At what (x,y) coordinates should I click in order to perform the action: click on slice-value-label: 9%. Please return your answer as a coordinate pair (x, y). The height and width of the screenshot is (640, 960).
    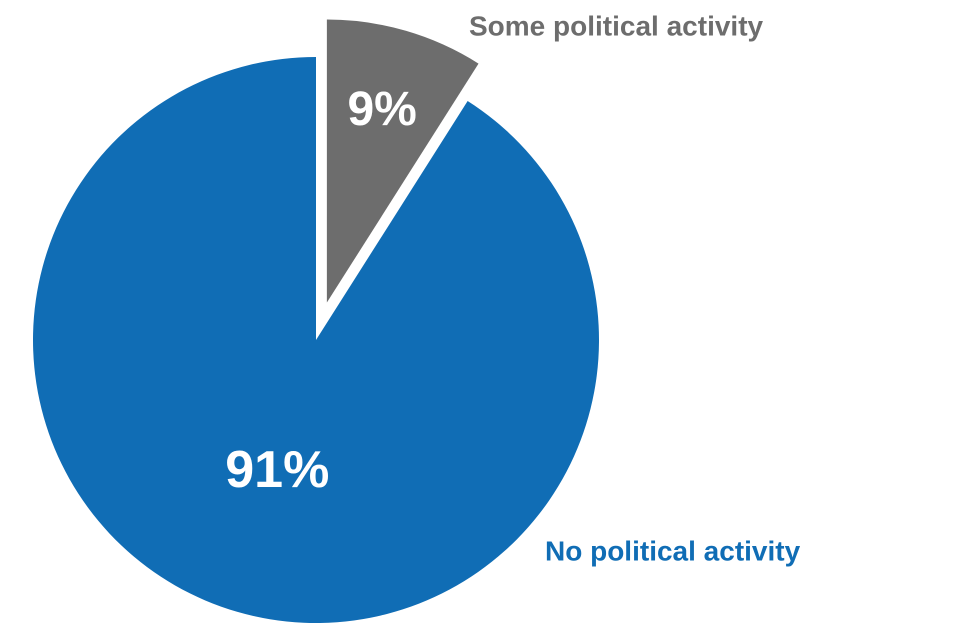
    Looking at the image, I should click on (381, 109).